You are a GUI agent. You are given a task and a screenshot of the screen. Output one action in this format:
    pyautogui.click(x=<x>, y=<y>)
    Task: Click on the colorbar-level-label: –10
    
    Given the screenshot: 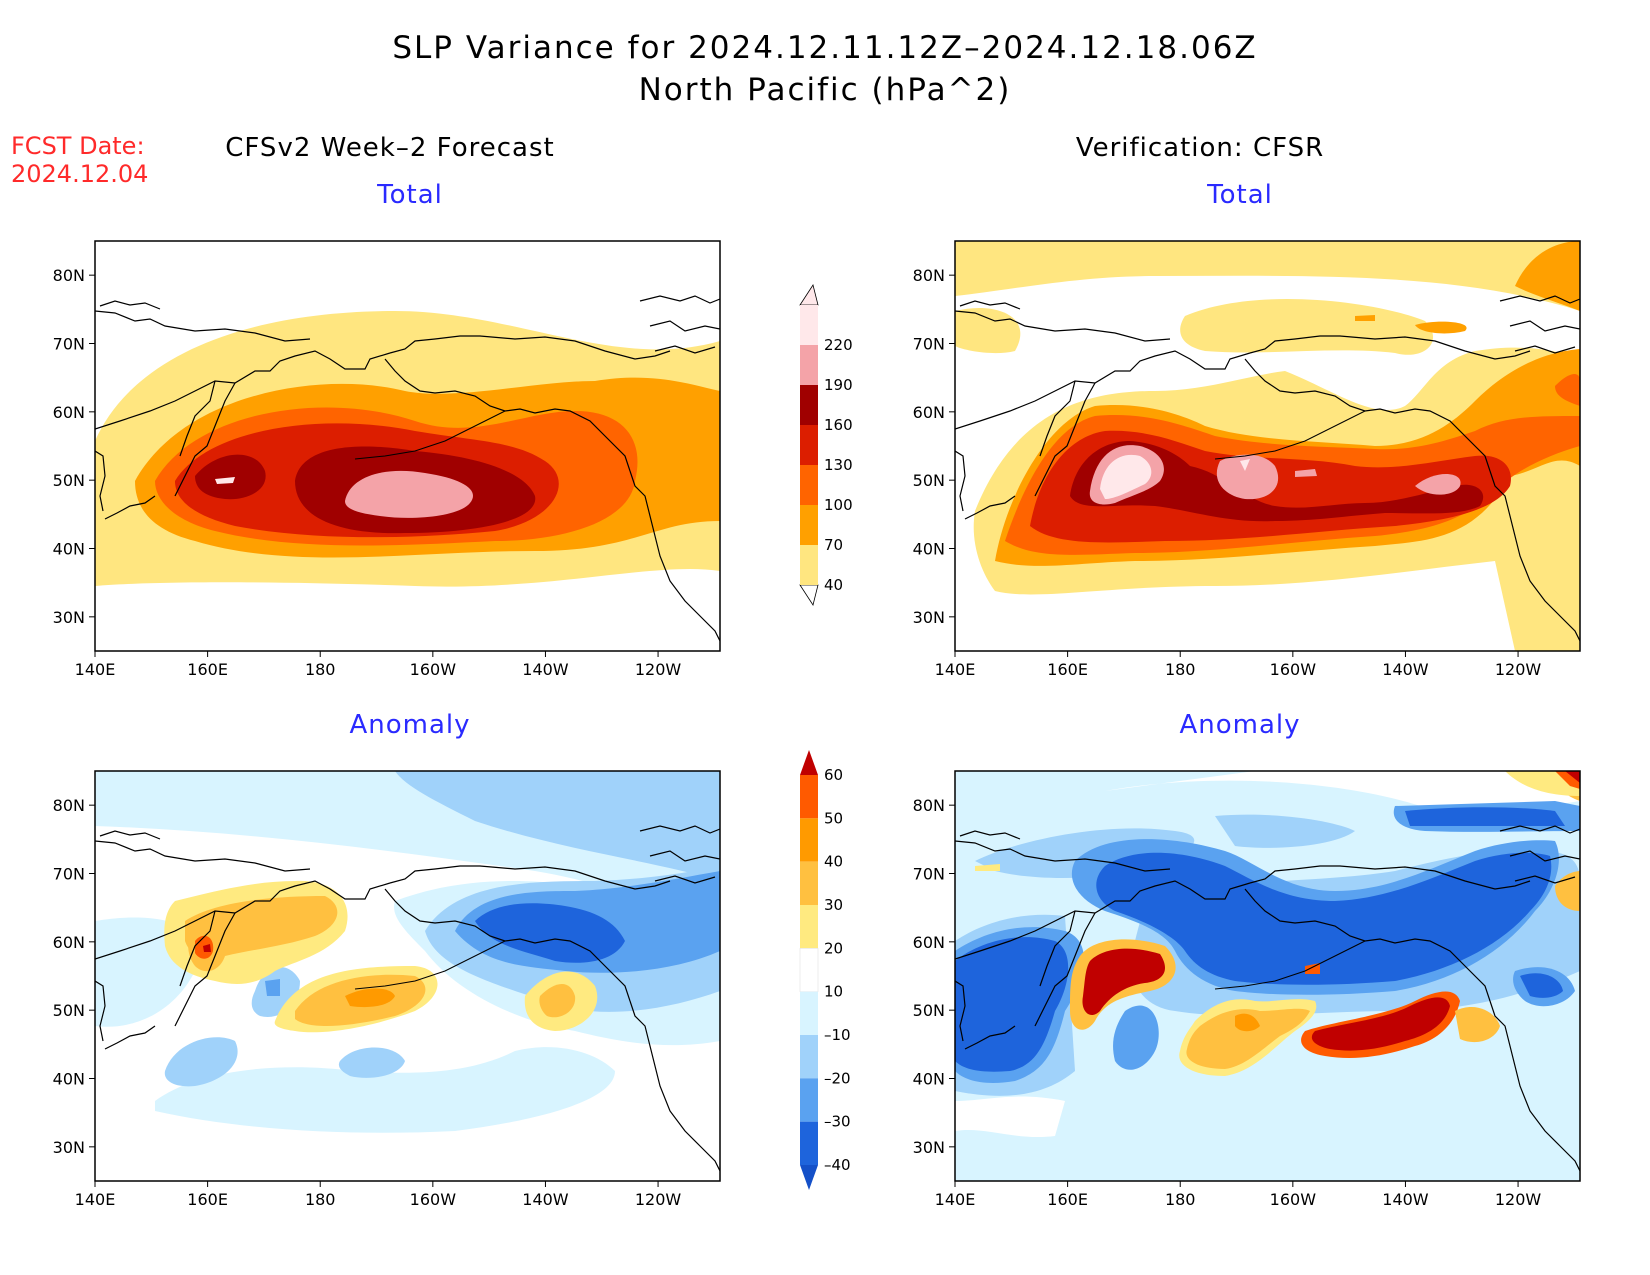 What is the action you would take?
    pyautogui.click(x=837, y=1035)
    